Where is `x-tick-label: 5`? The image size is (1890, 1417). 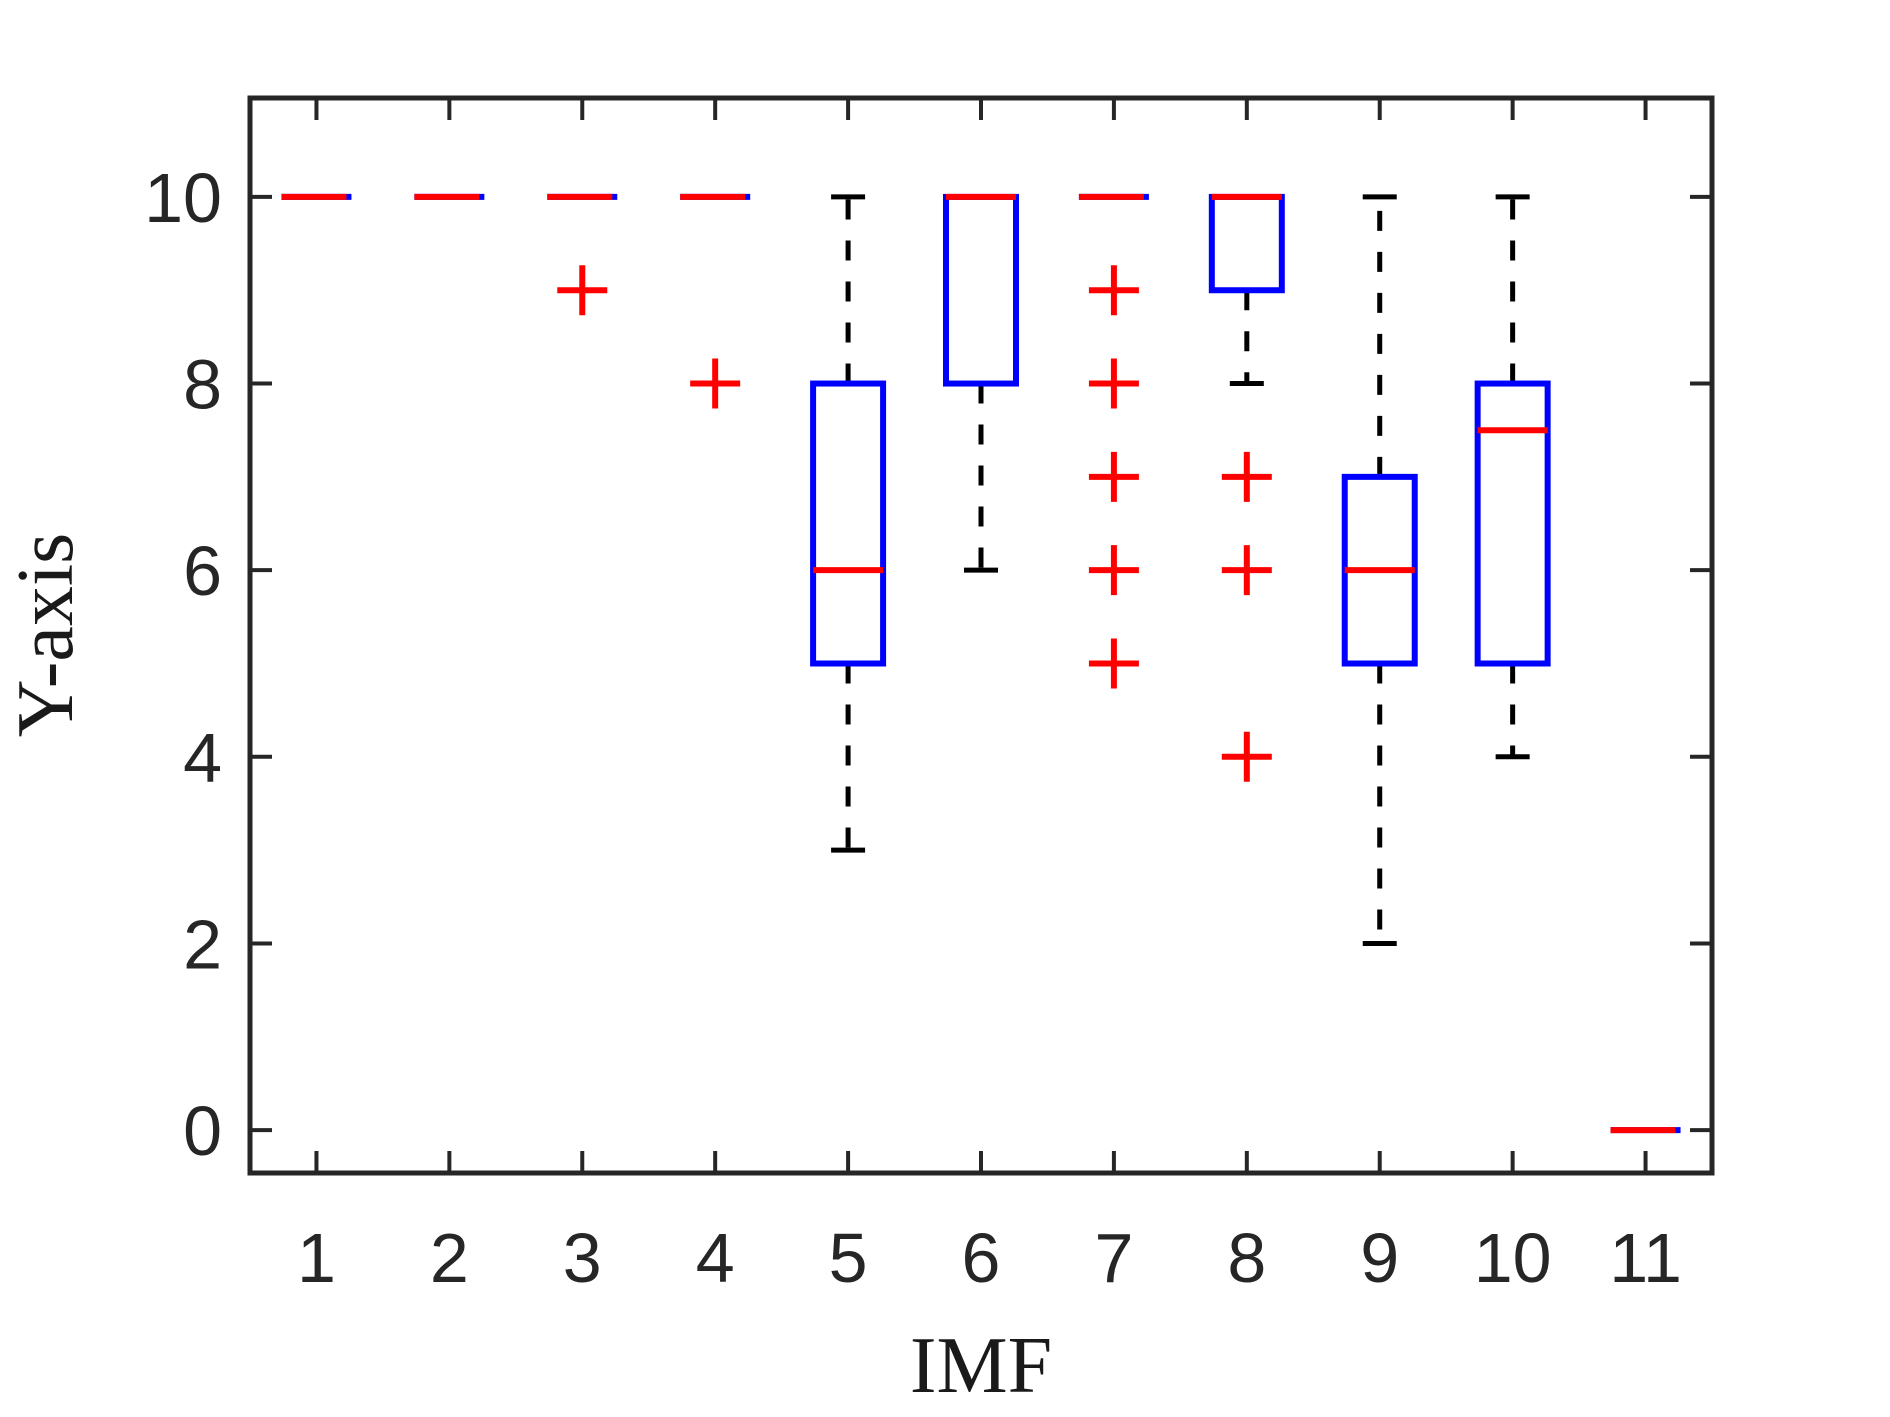 x-tick-label: 5 is located at coordinates (848, 1258).